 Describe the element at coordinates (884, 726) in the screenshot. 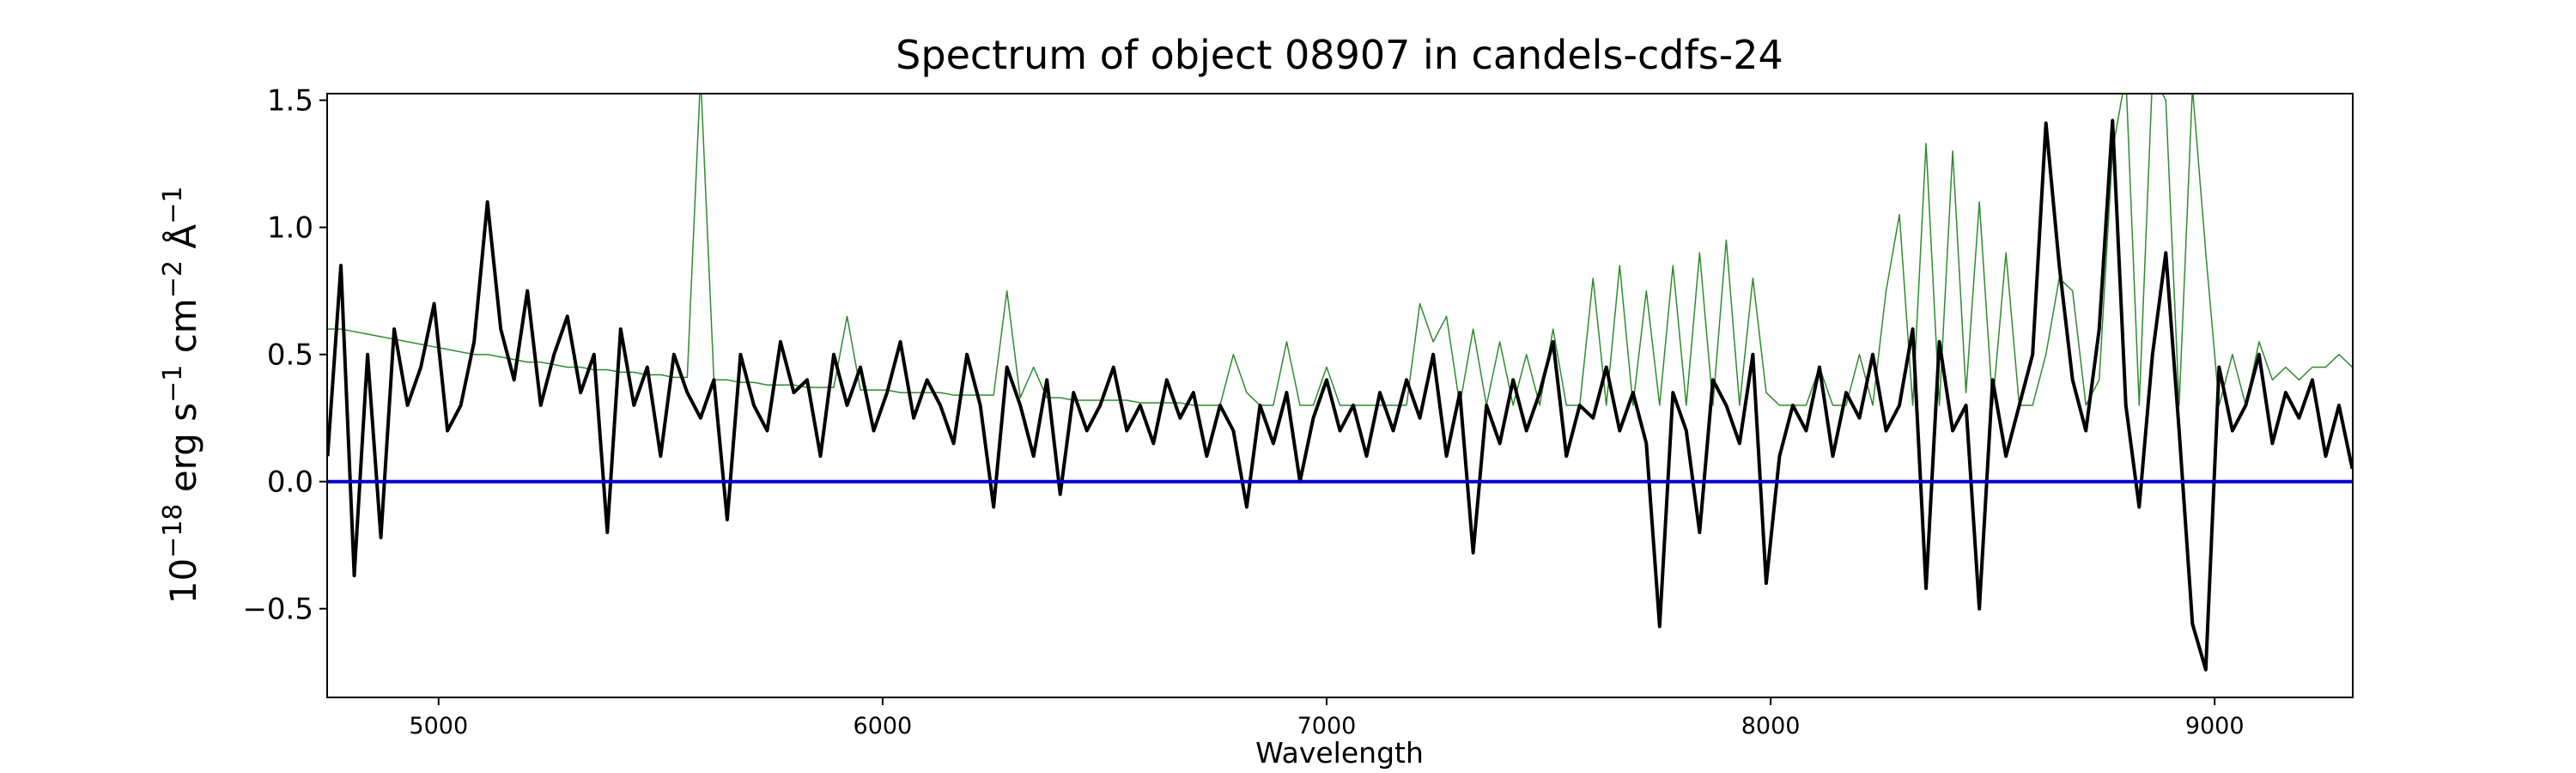

I see `x-tick-label: 6000` at that location.